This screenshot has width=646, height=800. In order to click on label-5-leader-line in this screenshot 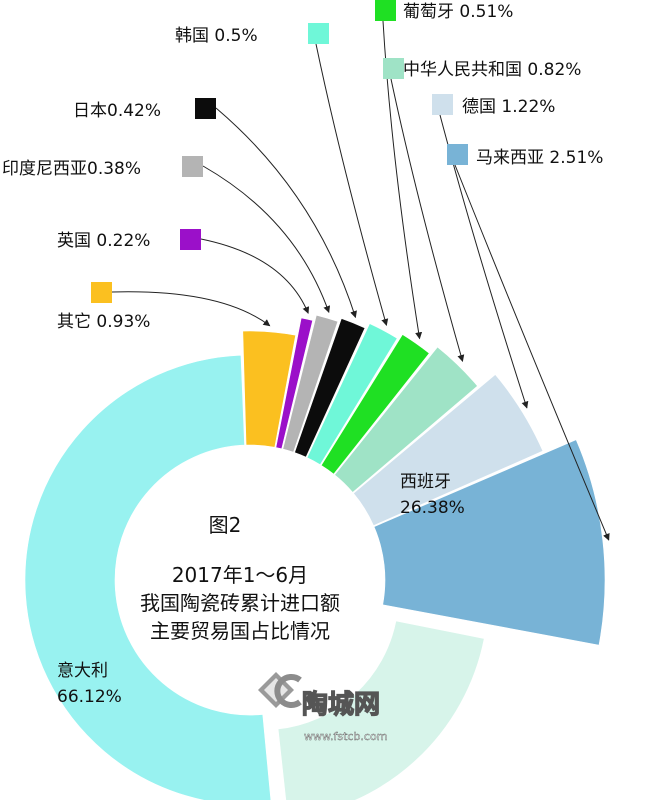, I will do `click(402, 180)`.